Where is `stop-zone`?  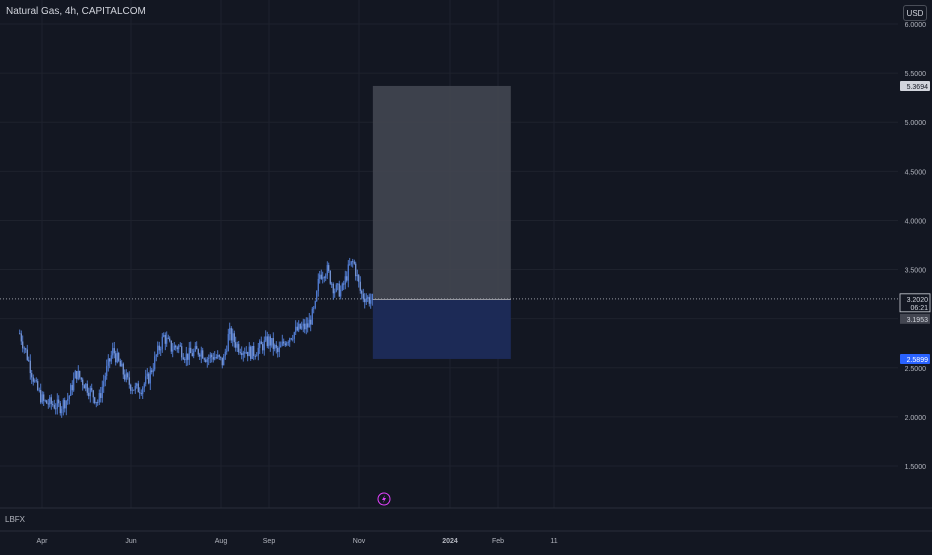
stop-zone is located at coordinates (441, 329).